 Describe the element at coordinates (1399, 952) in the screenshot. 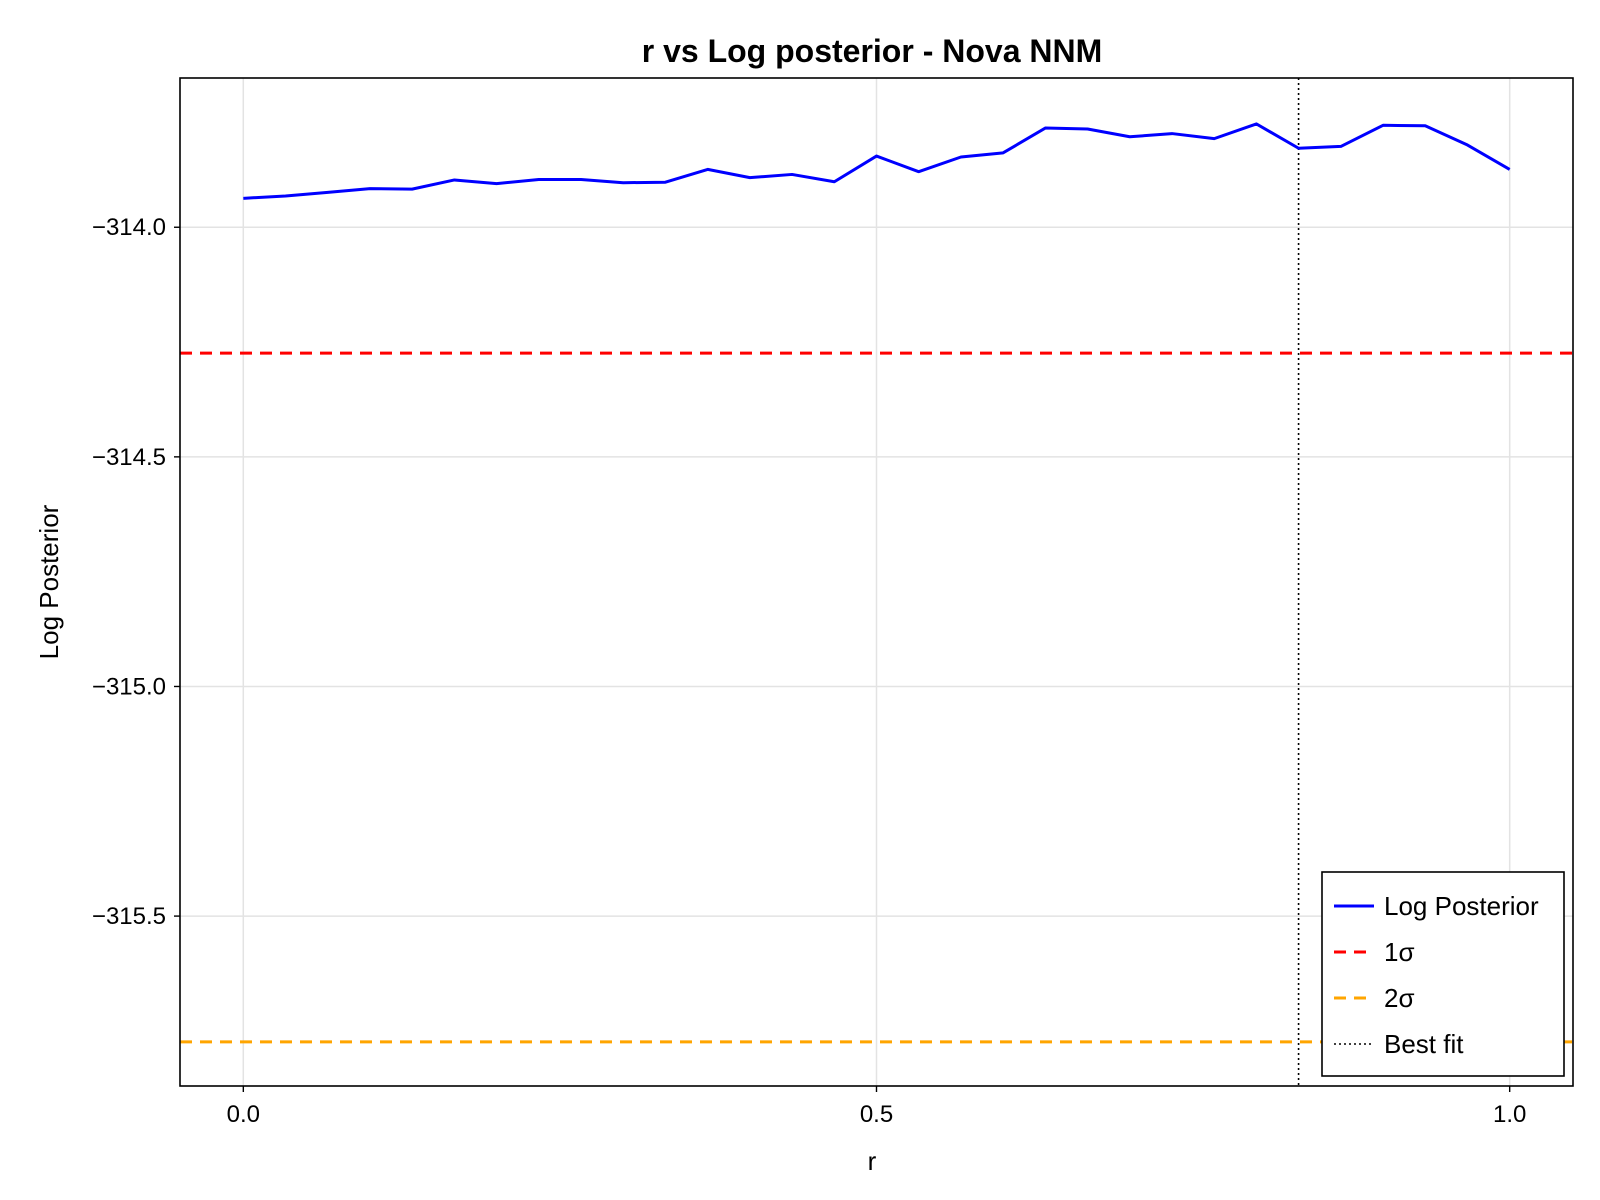

I see `legend-label: 1σ` at that location.